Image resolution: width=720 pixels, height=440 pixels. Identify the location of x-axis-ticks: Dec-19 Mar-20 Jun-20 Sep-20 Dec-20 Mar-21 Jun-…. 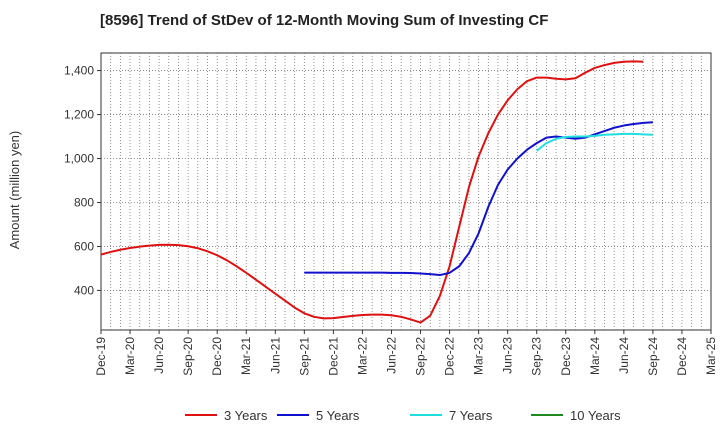
(406, 353).